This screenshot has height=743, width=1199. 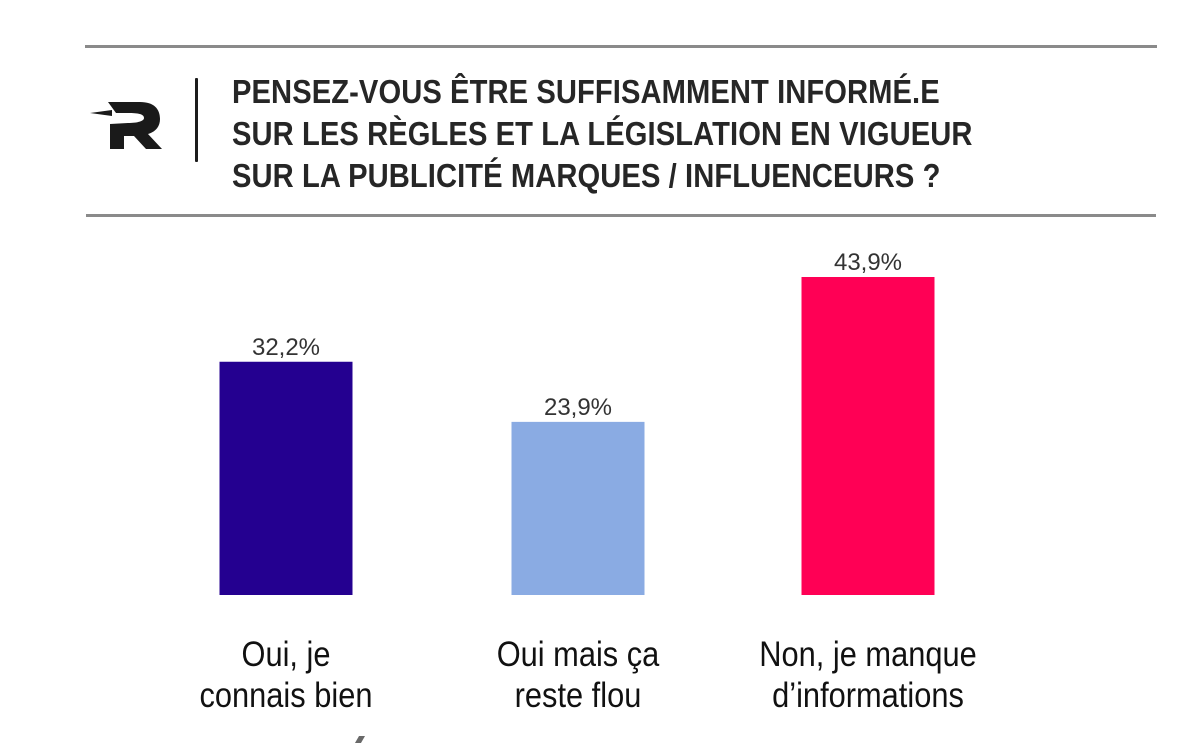 I want to click on category-label-line: Oui, je, so click(x=286, y=654).